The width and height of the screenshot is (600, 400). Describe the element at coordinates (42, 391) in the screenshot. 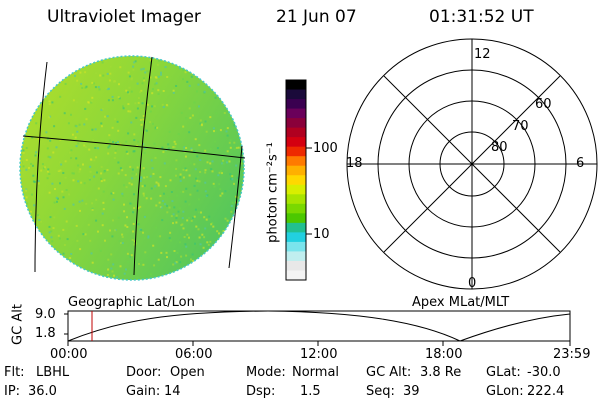

I see `info-ip-value: 36.0` at that location.